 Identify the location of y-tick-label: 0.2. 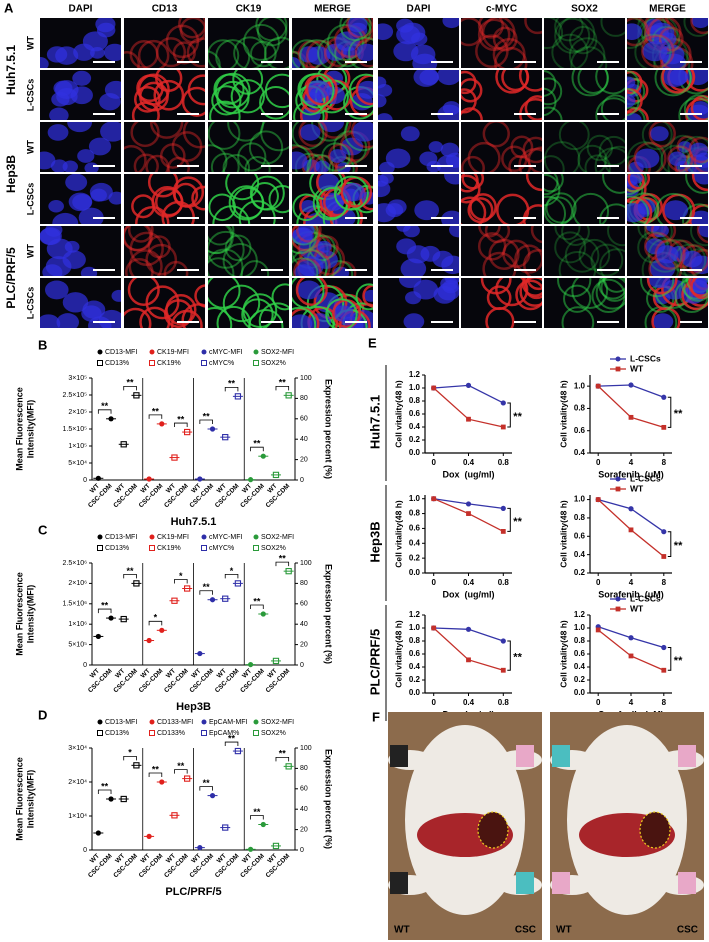
(580, 679).